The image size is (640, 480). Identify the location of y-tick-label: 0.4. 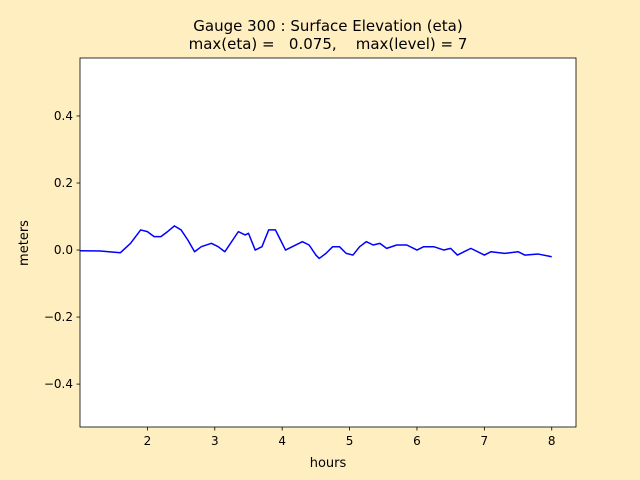
(63, 116).